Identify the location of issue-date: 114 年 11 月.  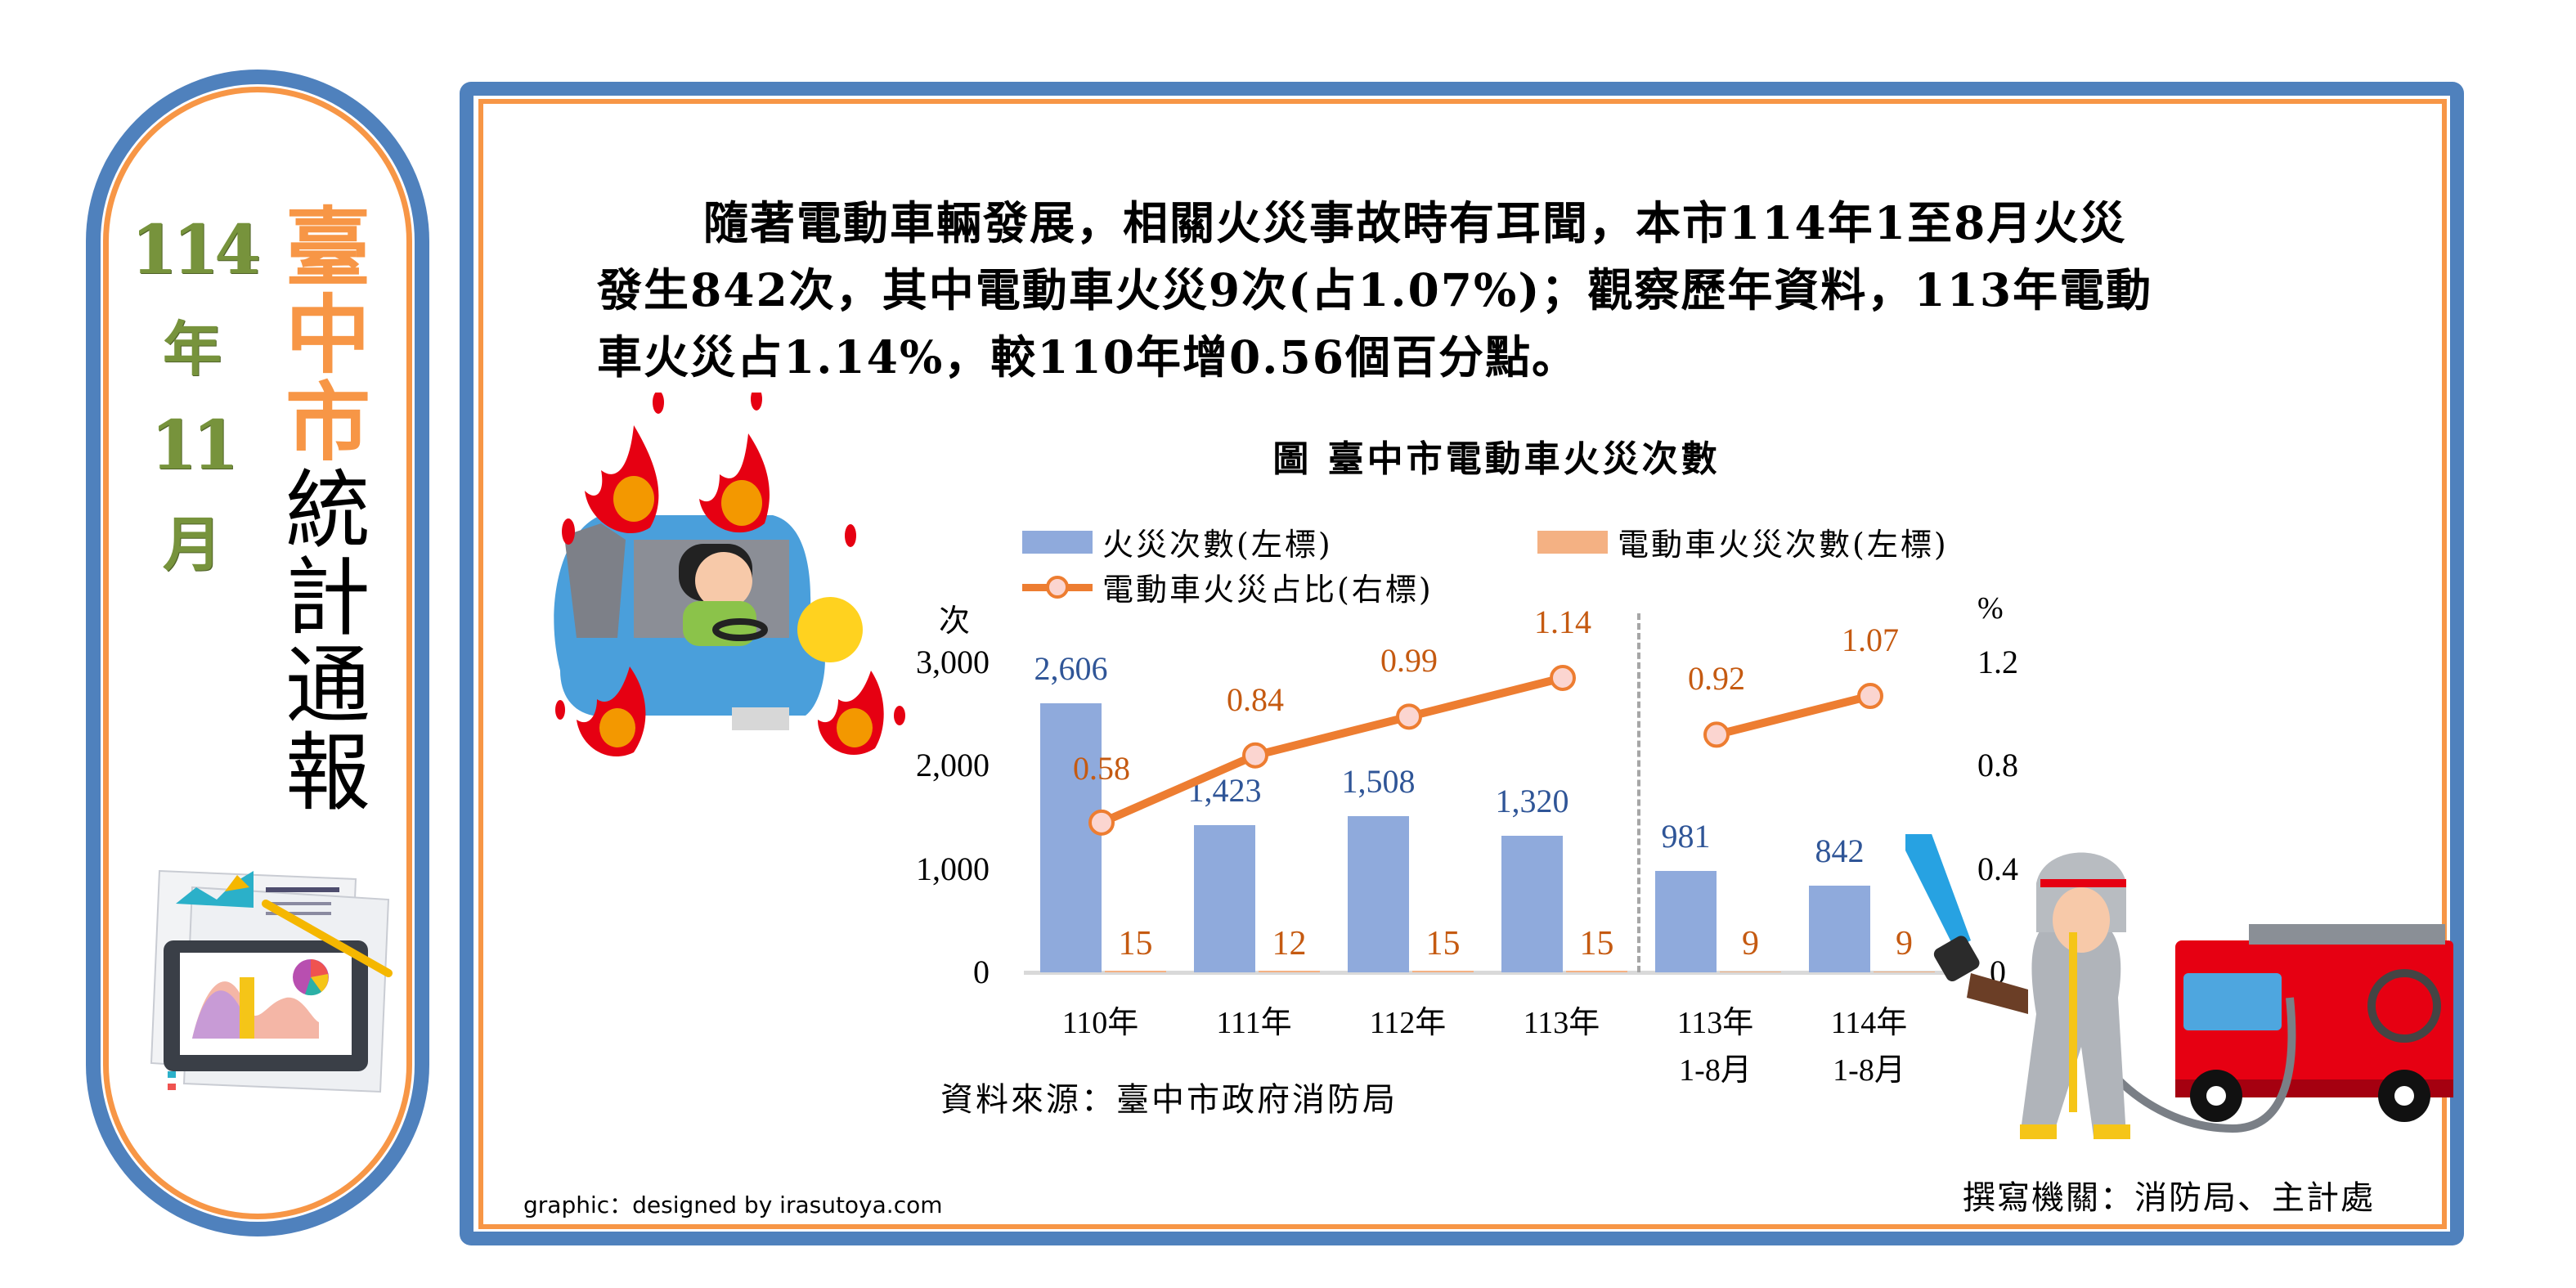
(196, 406).